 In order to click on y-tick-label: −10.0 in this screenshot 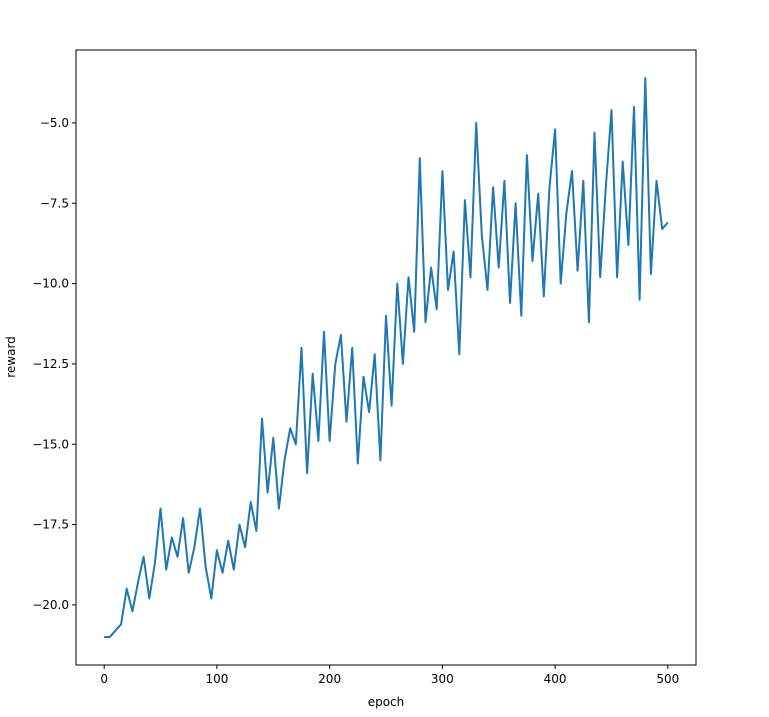, I will do `click(50, 284)`.